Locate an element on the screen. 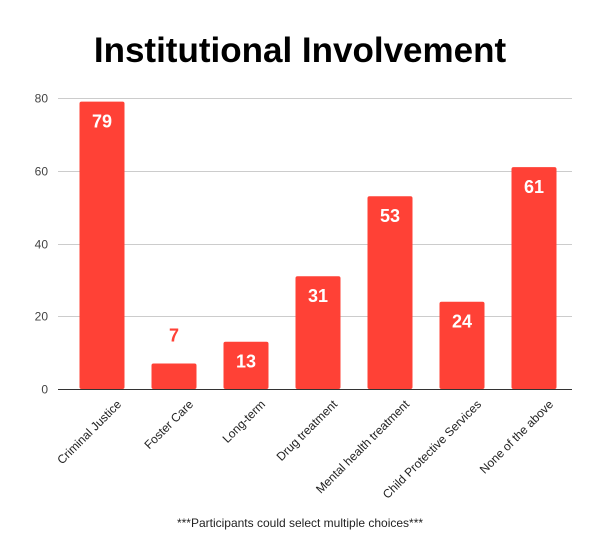  y-tick-label: 20 is located at coordinates (42, 317).